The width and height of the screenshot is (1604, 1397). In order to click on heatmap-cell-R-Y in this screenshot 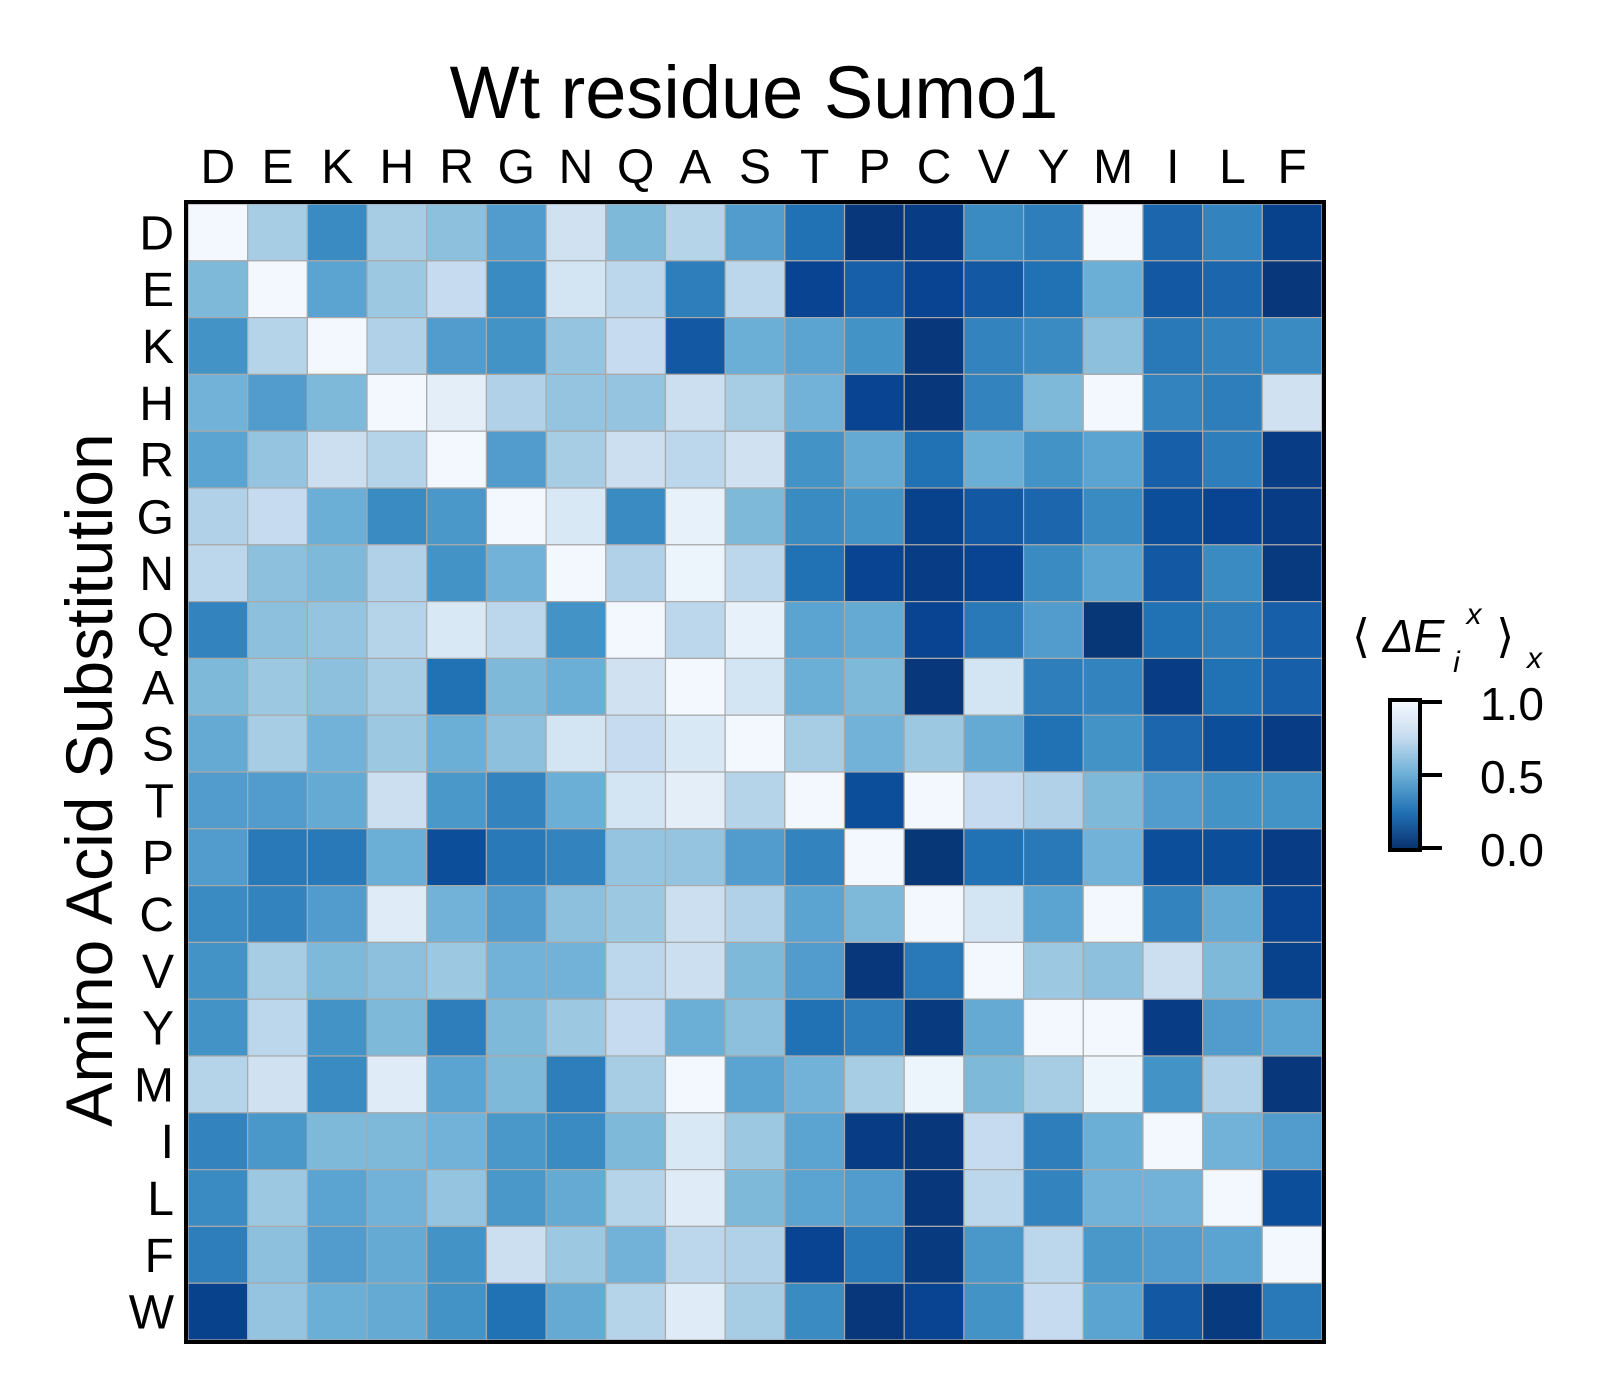, I will do `click(1053, 459)`.